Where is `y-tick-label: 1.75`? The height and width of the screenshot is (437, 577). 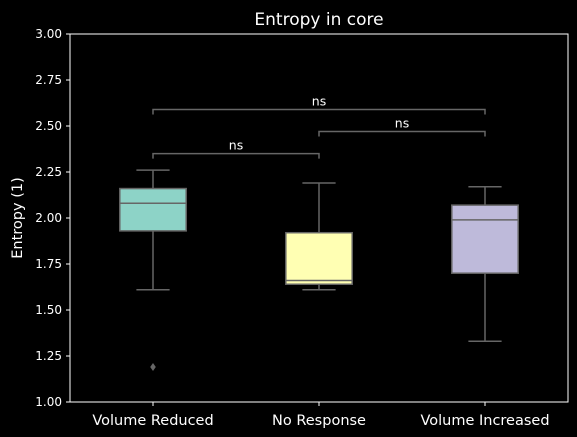
y-tick-label: 1.75 is located at coordinates (48, 264).